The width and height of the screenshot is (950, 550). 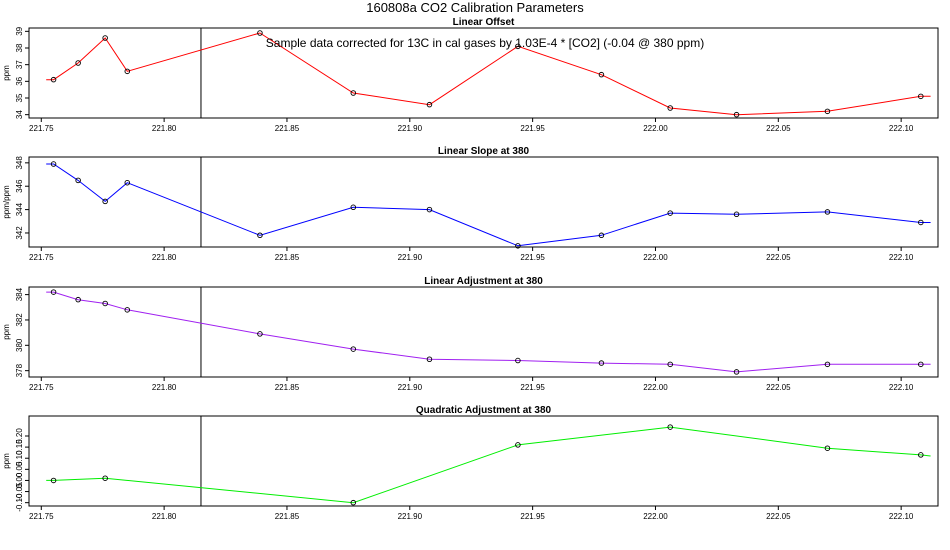 What do you see at coordinates (19, 30) in the screenshot?
I see `y-tick-label: 39` at bounding box center [19, 30].